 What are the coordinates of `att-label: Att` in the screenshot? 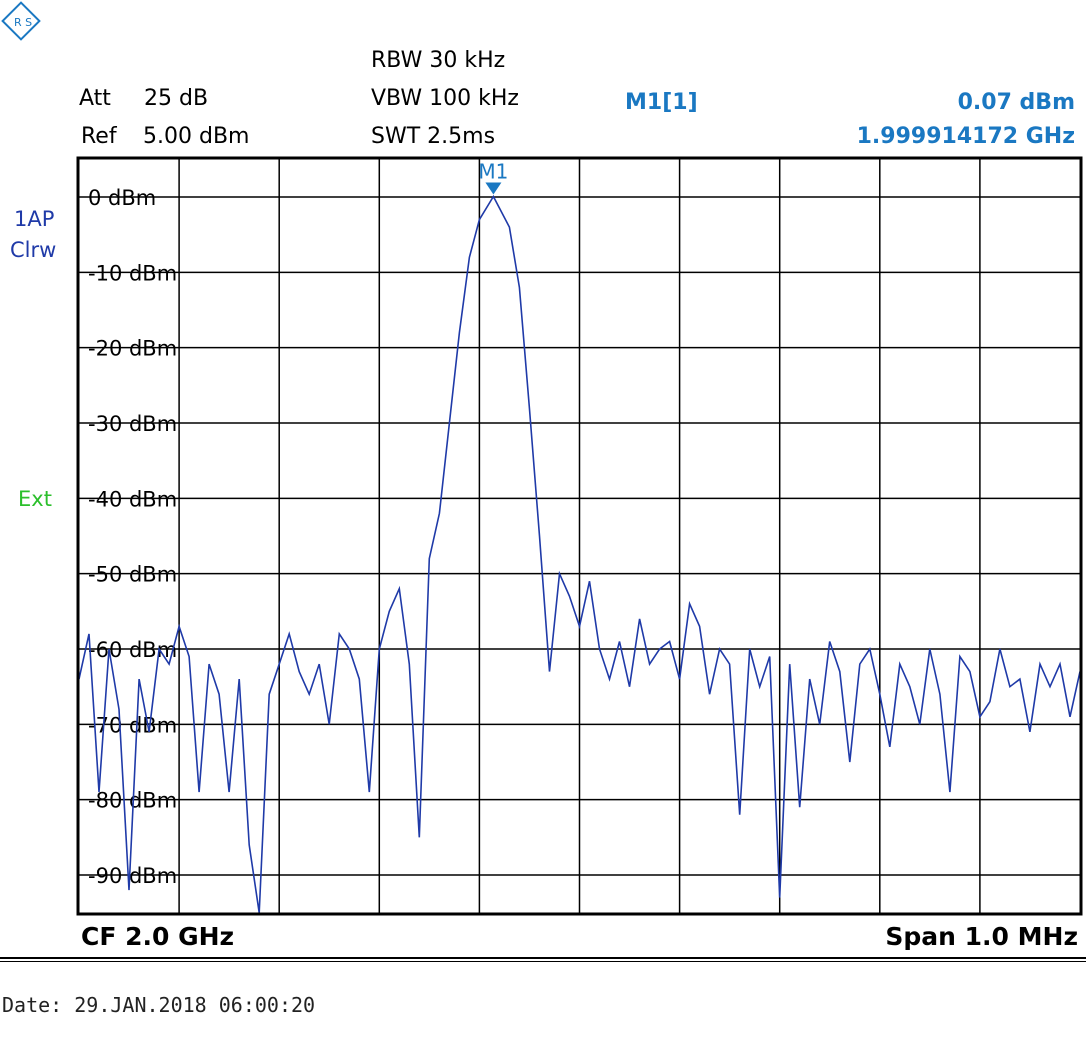 It's located at (95, 98).